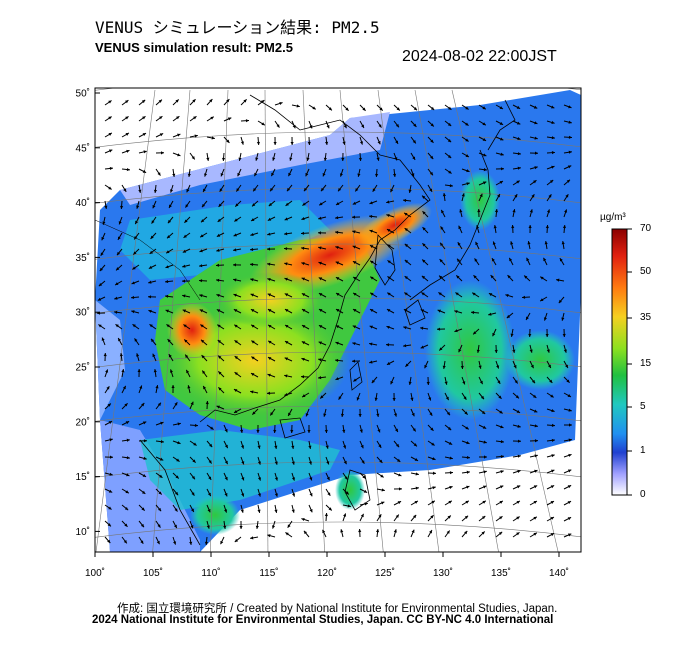 The height and width of the screenshot is (649, 700). What do you see at coordinates (480, 200) in the screenshot?
I see `green-blob-north` at bounding box center [480, 200].